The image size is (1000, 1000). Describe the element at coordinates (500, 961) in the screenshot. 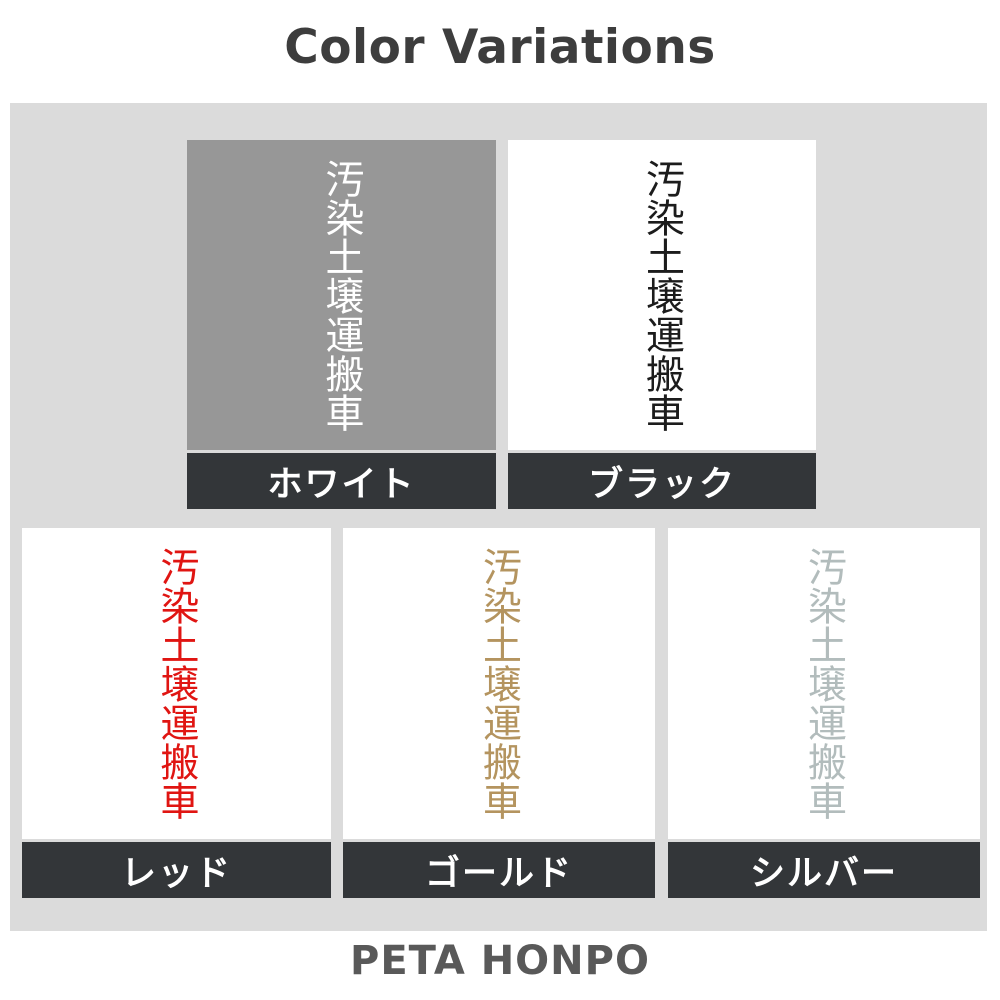

I see `brand-name: PETA HONPO` at that location.